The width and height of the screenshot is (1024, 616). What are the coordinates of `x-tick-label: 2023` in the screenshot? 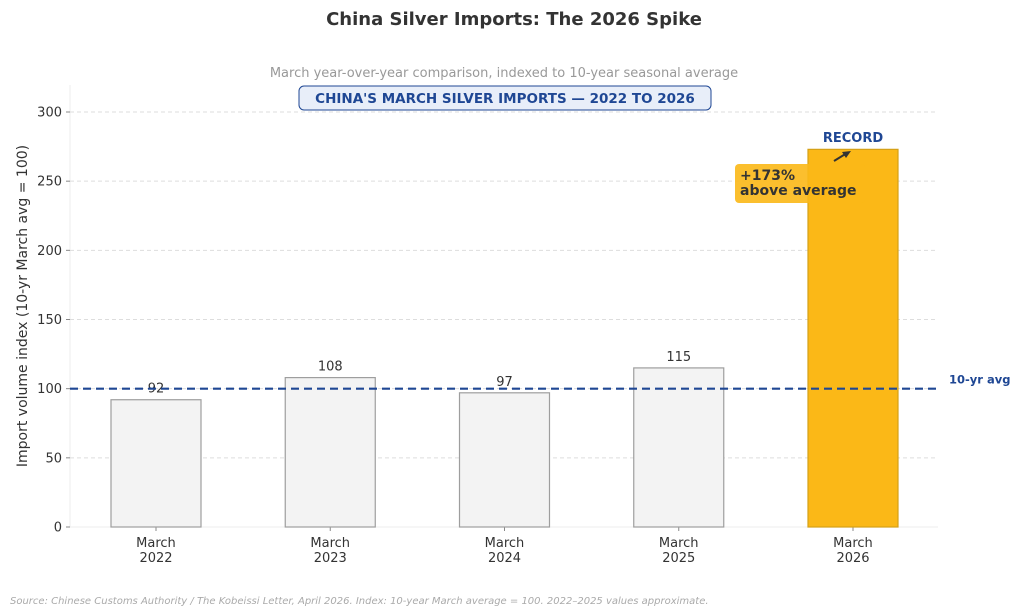 It's located at (330, 558).